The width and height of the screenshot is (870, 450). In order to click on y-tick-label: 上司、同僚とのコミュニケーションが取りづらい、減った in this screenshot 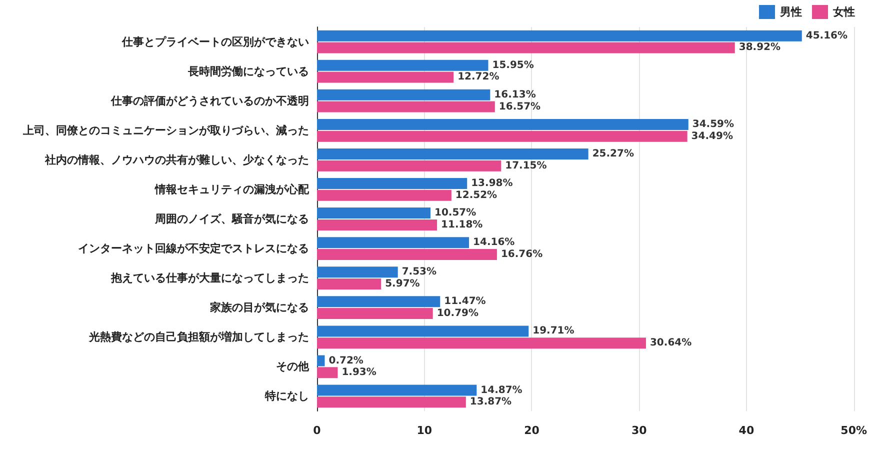, I will do `click(165, 130)`.